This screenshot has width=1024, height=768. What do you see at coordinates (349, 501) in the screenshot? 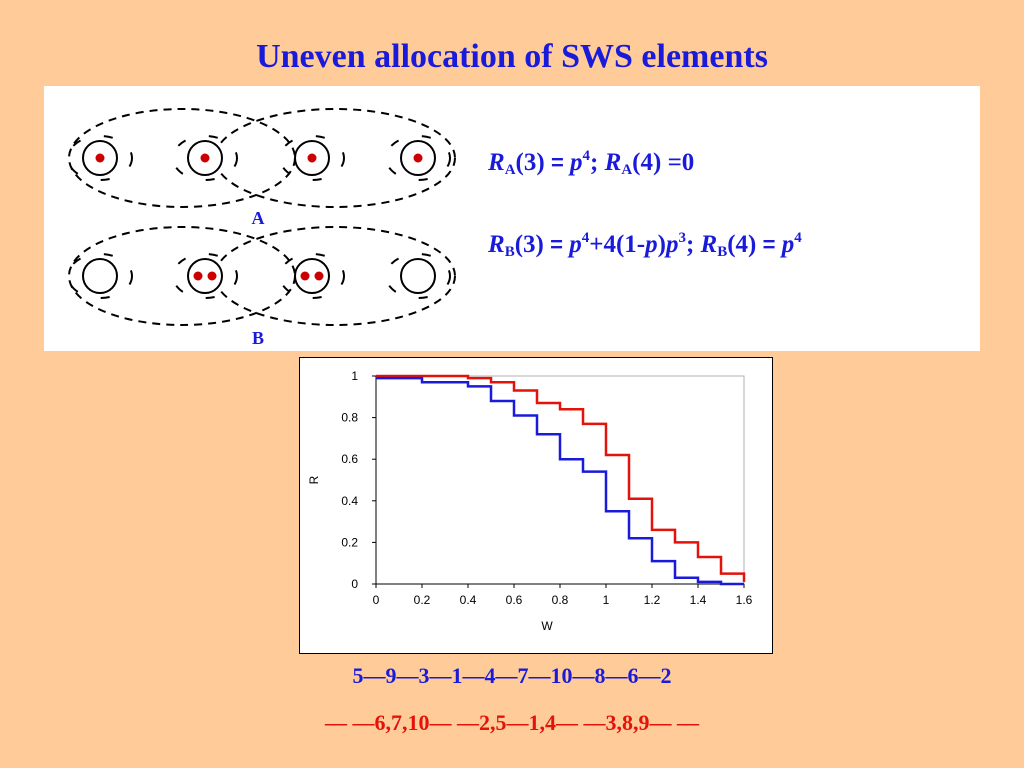
I see `y-tick-label: 0.4` at bounding box center [349, 501].